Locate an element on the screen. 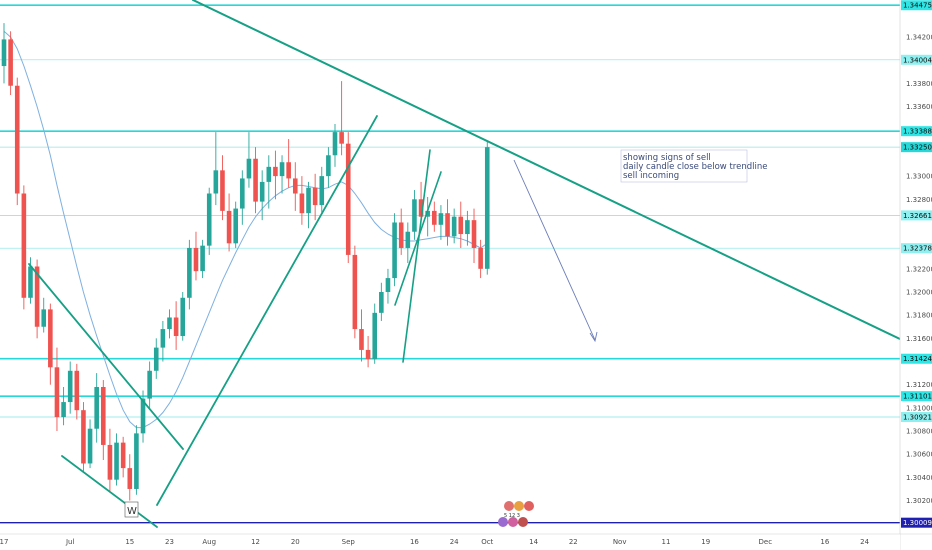 The height and width of the screenshot is (550, 932). price-tag-4: 1.32661 is located at coordinates (917, 216).